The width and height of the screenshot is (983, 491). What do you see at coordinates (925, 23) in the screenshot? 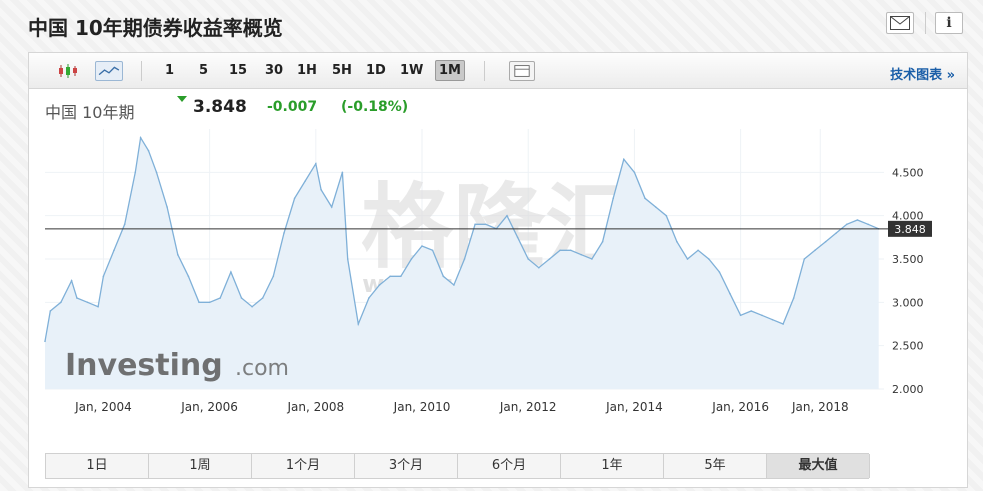
I see `header-divider` at bounding box center [925, 23].